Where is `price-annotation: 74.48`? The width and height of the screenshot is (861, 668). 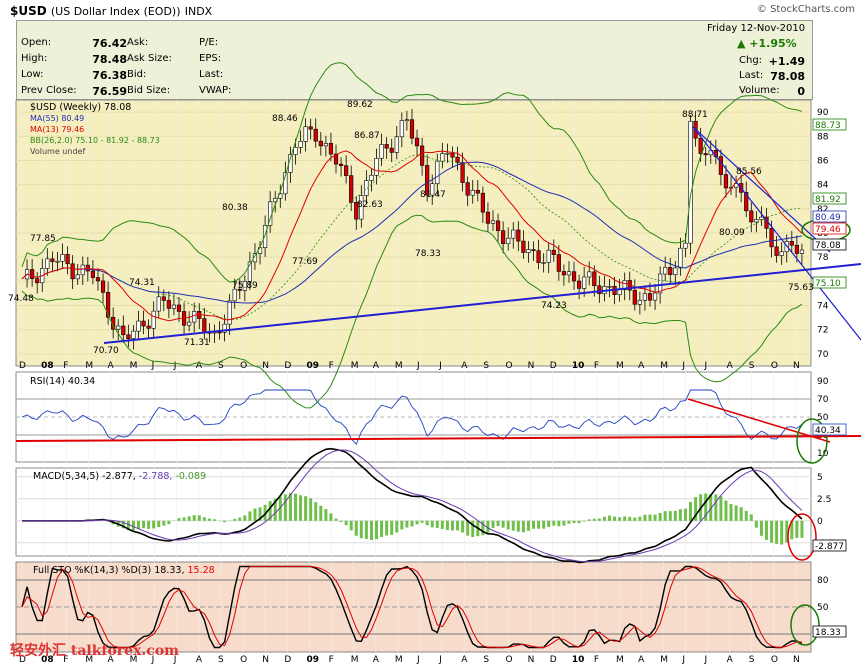 price-annotation: 74.48 is located at coordinates (21, 299).